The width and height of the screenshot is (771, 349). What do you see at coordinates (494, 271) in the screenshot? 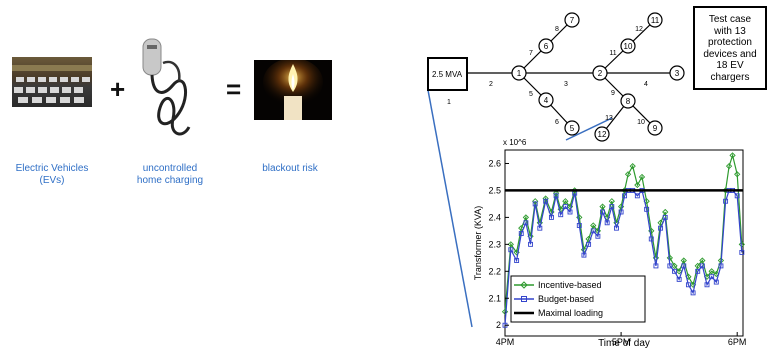
I see `y-tick-label-2: 2.2` at bounding box center [494, 271].